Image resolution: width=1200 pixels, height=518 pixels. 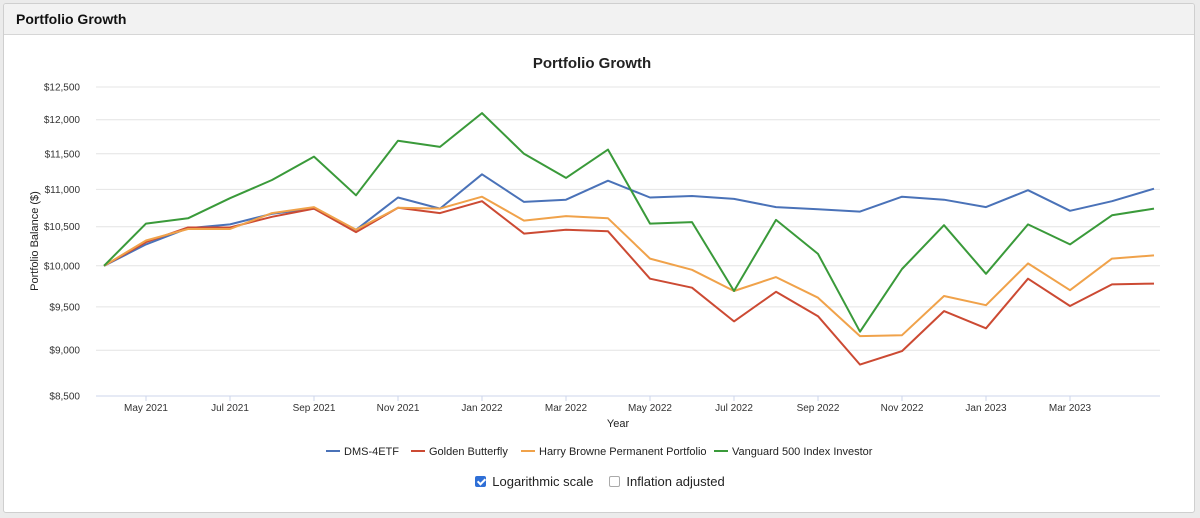 What do you see at coordinates (615, 481) in the screenshot?
I see `inflation-checkbox` at bounding box center [615, 481].